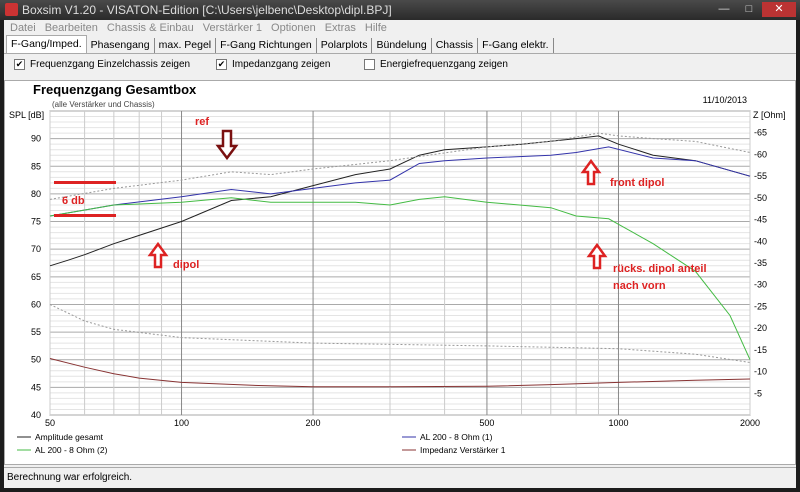  What do you see at coordinates (186, 265) in the screenshot?
I see `annotation-dipol: dipol` at bounding box center [186, 265].